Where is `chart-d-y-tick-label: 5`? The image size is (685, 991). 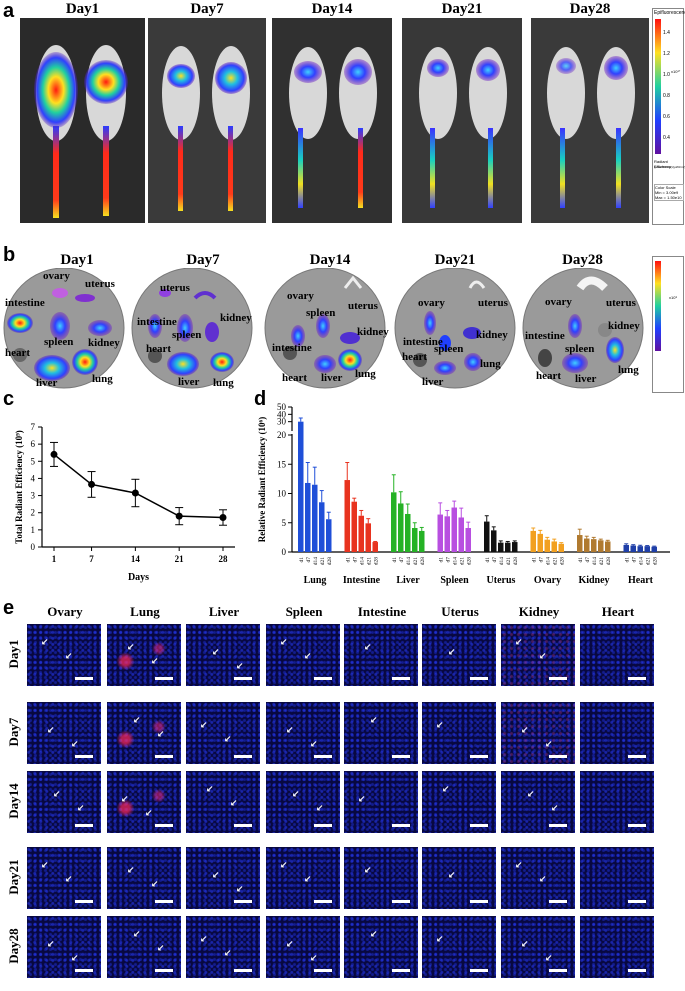 chart-d-y-tick-label: 5 is located at coordinates (284, 523).